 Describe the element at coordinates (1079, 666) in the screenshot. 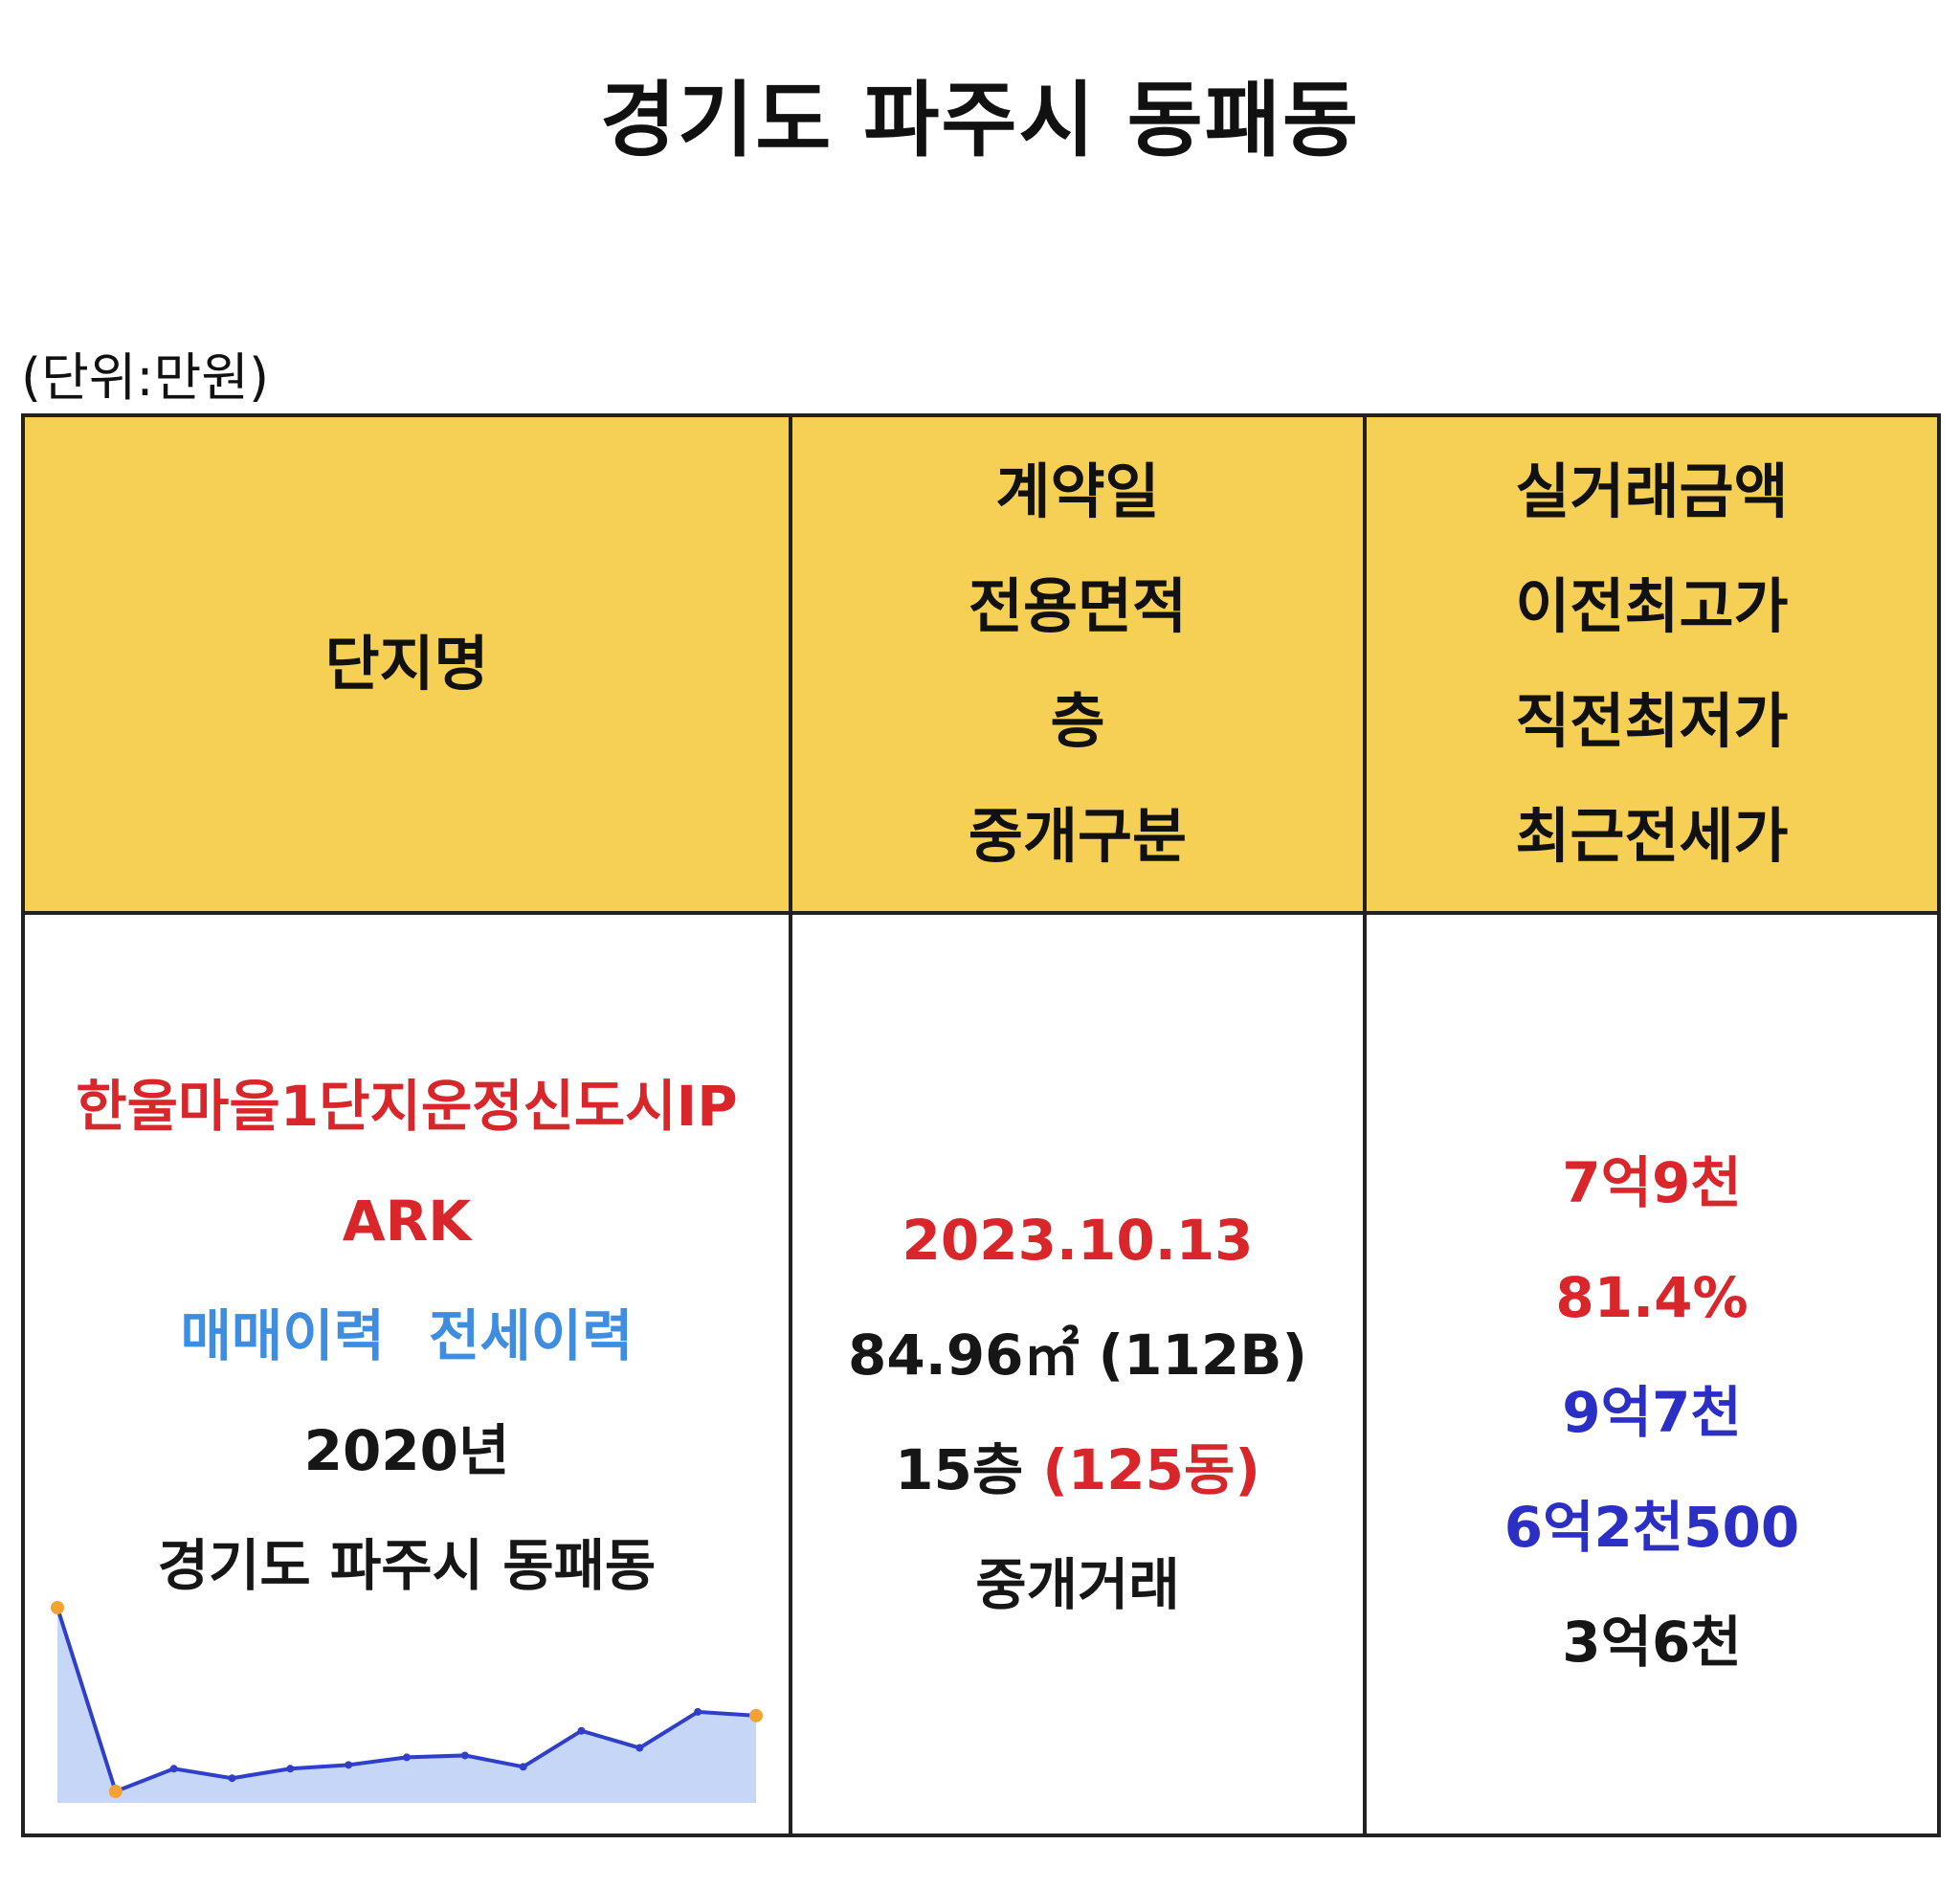

I see `header-contract-info: 계약일 전용면적 층 중개구분` at that location.